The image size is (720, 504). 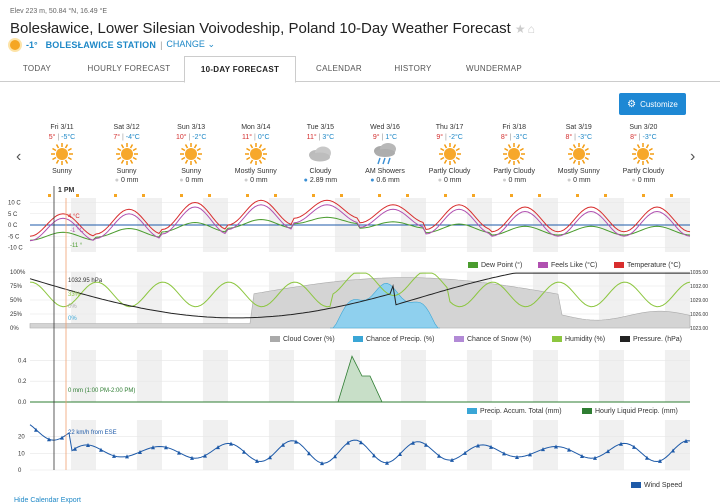 What do you see at coordinates (191, 171) in the screenshot?
I see `day-condition: Sunny` at bounding box center [191, 171].